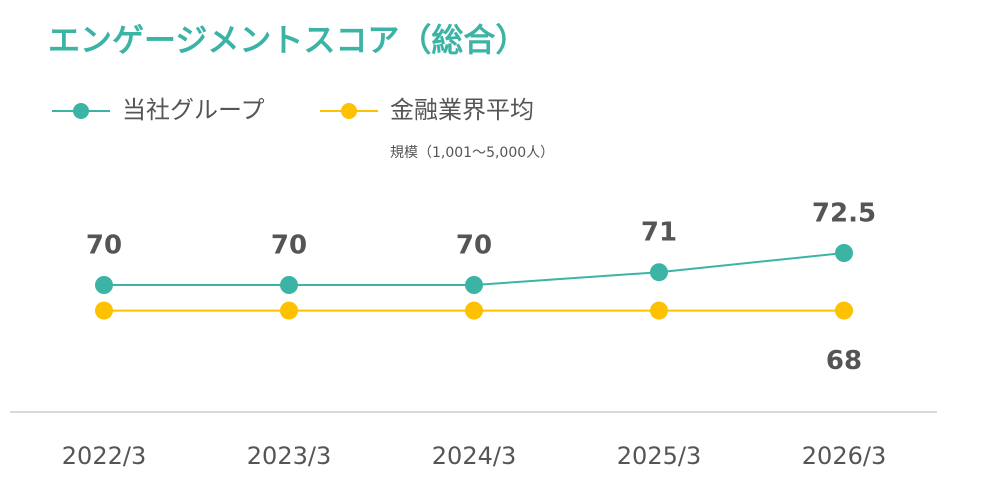 The height and width of the screenshot is (496, 1005). I want to click on x-tick-label: 2025/3, so click(659, 456).